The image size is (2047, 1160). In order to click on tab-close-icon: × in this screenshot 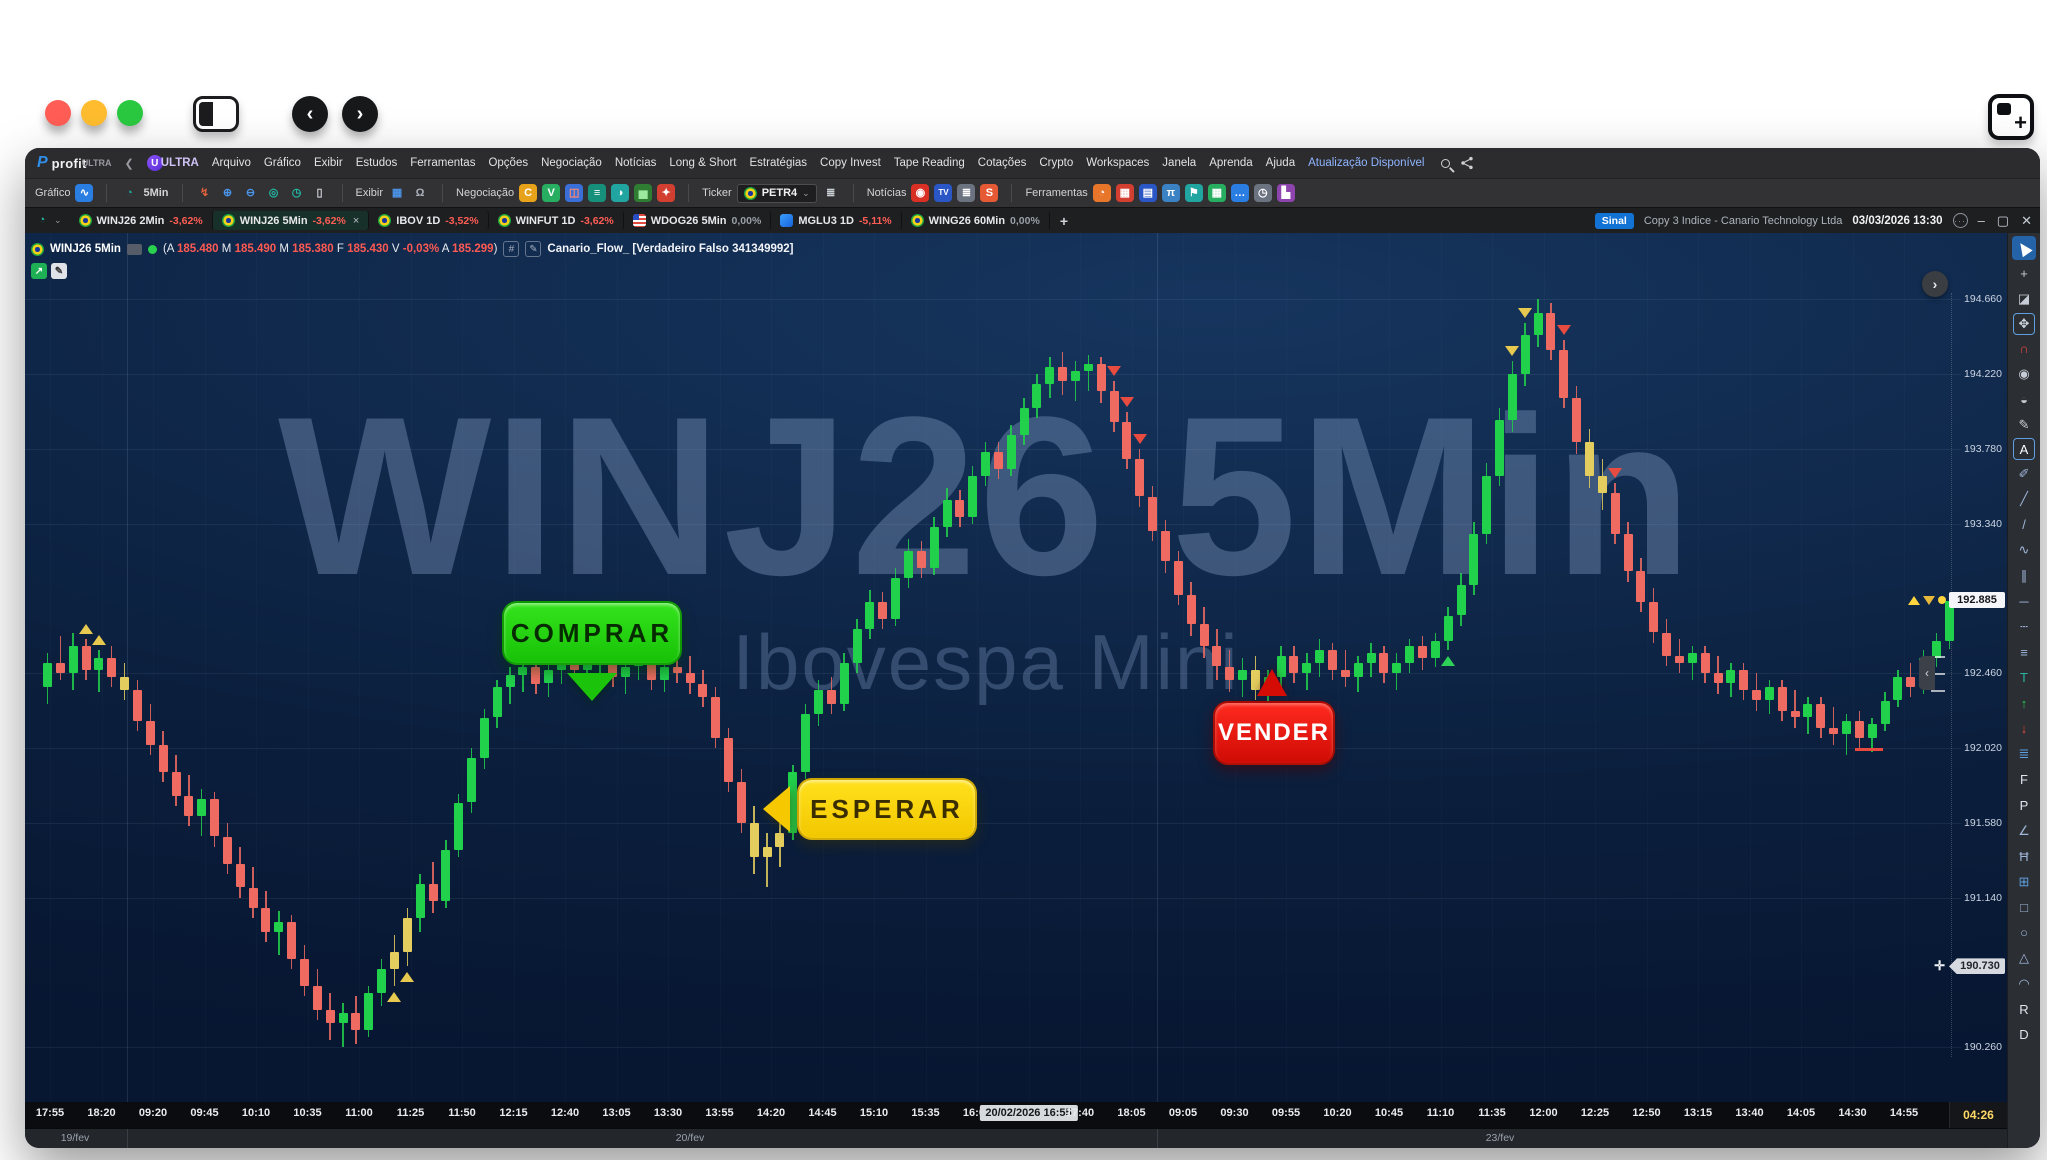, I will do `click(356, 220)`.